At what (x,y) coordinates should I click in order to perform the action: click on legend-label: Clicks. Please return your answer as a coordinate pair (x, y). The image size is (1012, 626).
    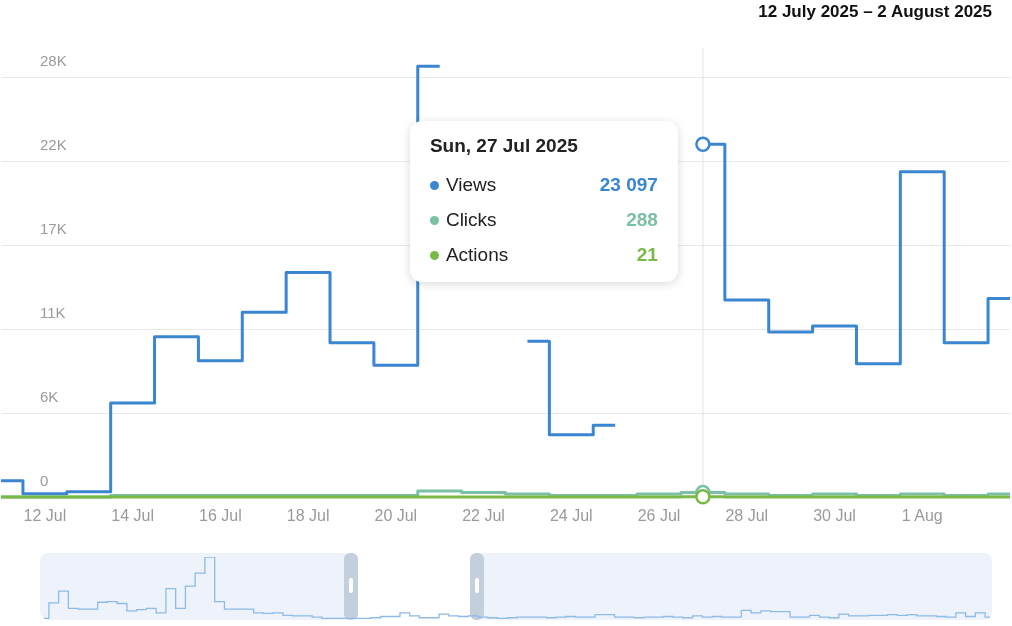
    Looking at the image, I should click on (471, 219).